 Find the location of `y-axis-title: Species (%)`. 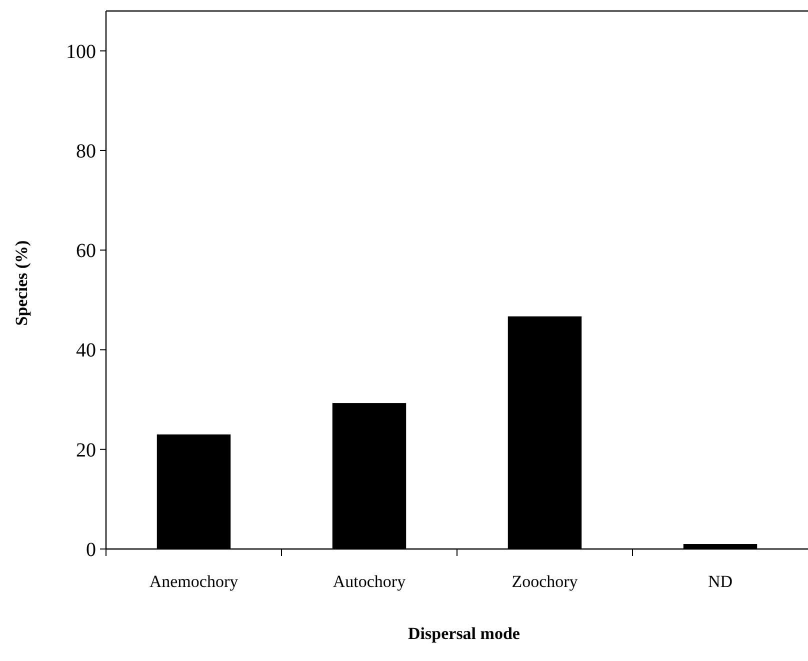

y-axis-title: Species (%) is located at coordinates (21, 283).